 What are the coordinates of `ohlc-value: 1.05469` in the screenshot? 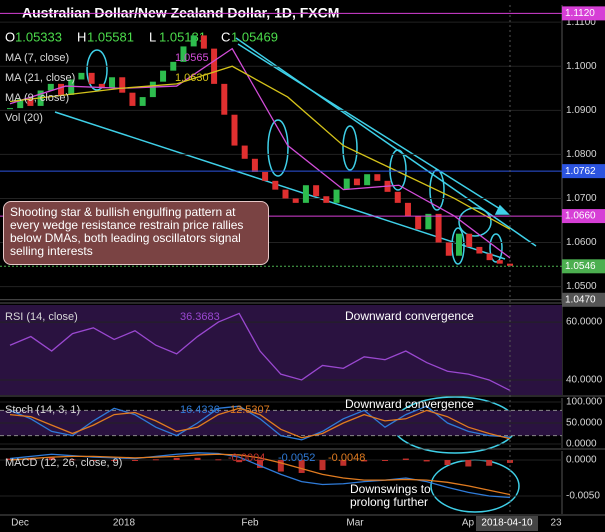 It's located at (254, 36).